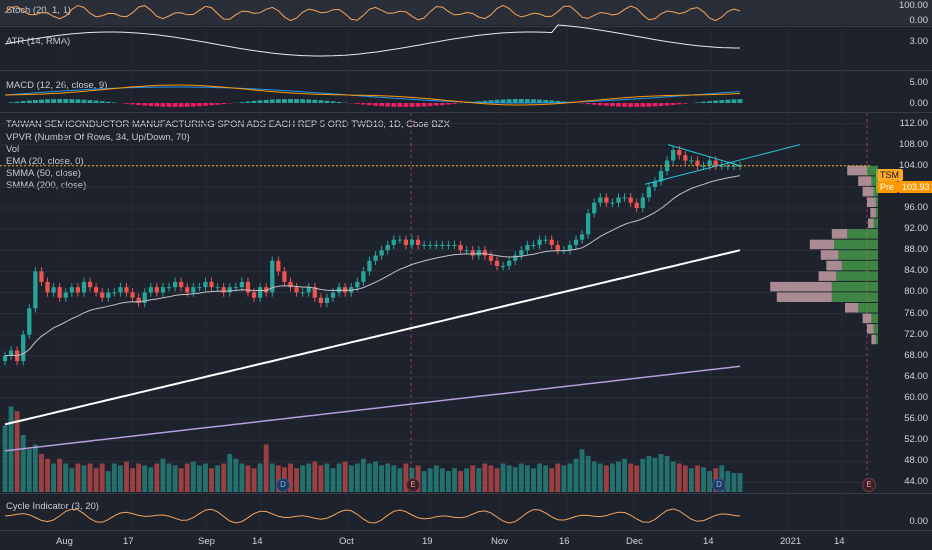 The width and height of the screenshot is (932, 550). I want to click on cycle-label: Cycle Indicator (3, 20), so click(52, 506).